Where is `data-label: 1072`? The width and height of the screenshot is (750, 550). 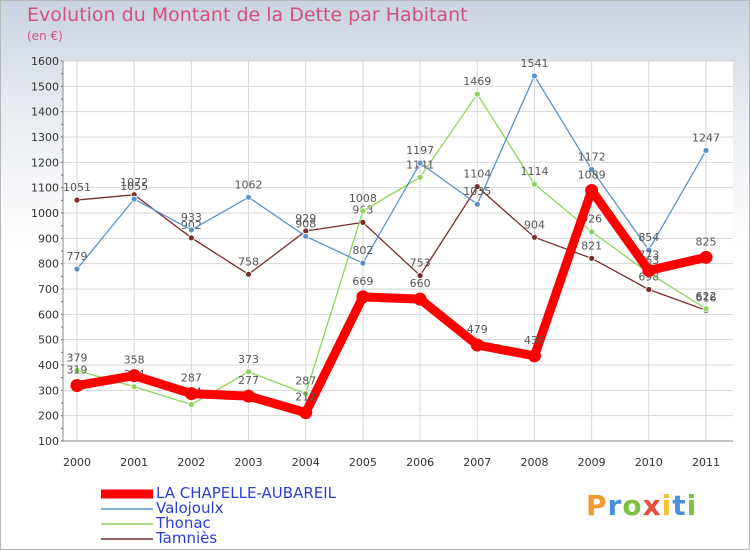 data-label: 1072 is located at coordinates (134, 182).